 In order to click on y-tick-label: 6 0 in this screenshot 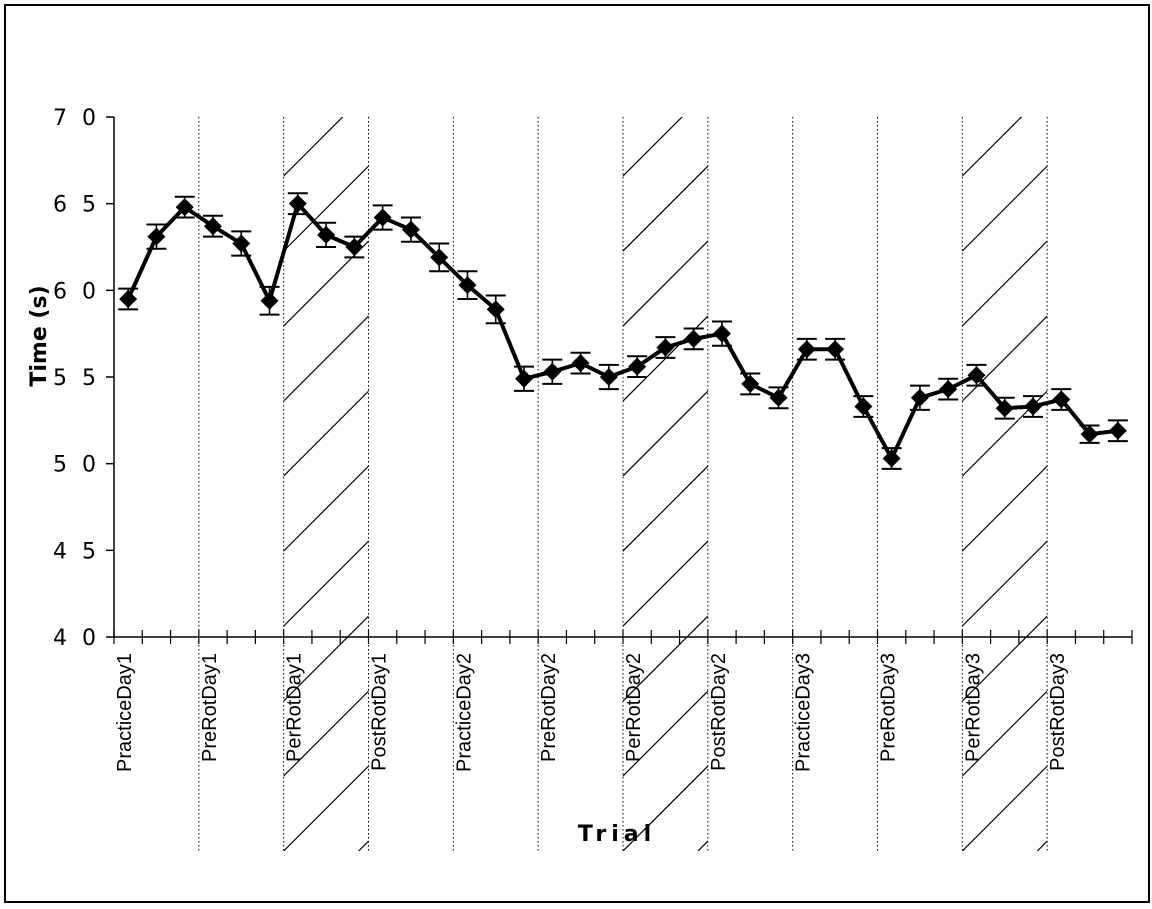, I will do `click(76, 291)`.